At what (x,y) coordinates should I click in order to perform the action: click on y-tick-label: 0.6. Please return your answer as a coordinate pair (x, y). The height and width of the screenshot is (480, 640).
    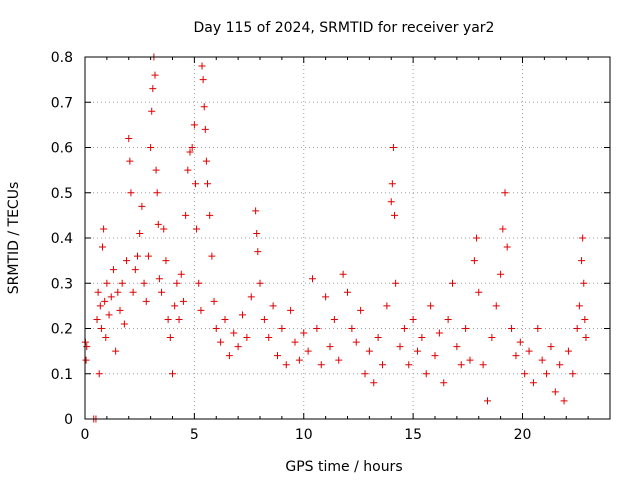
    Looking at the image, I should click on (62, 149).